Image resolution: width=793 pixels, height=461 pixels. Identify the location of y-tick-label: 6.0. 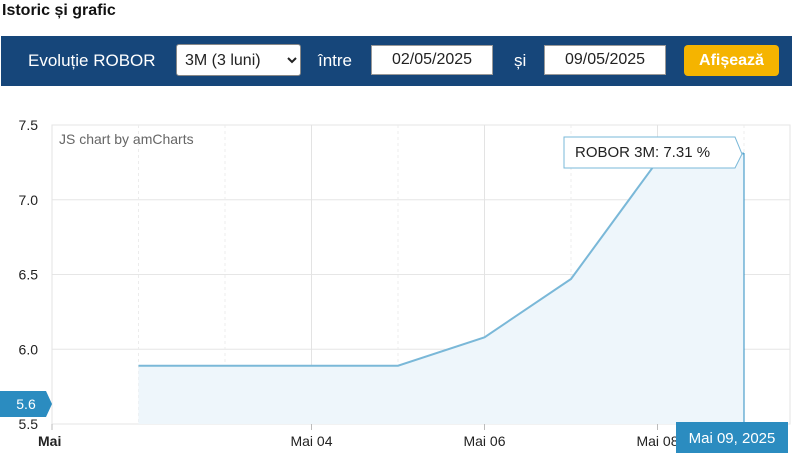
(29, 349).